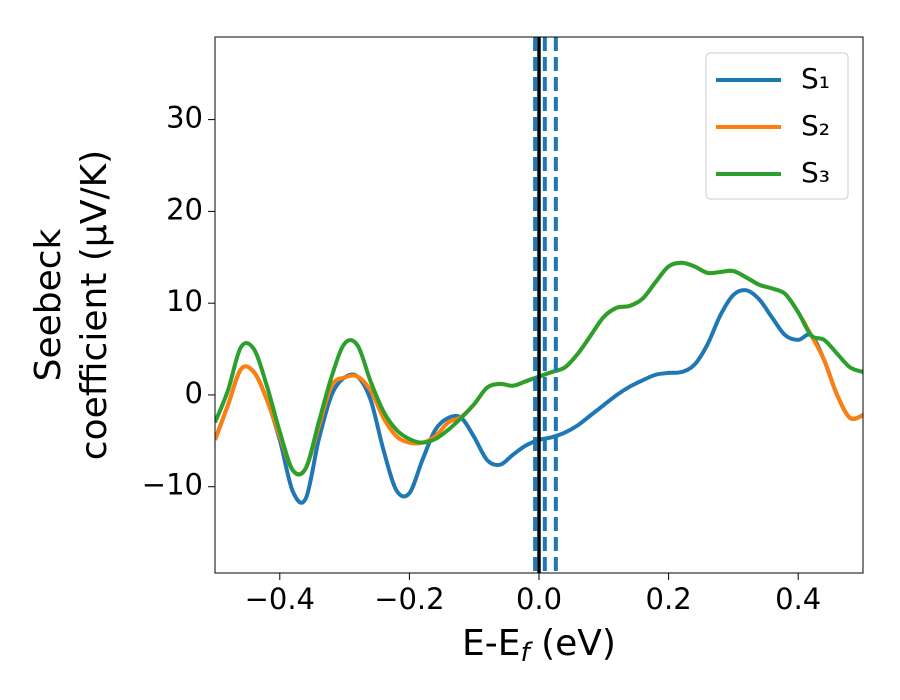 The width and height of the screenshot is (900, 700). I want to click on x-tick-label: 0.2, so click(669, 599).